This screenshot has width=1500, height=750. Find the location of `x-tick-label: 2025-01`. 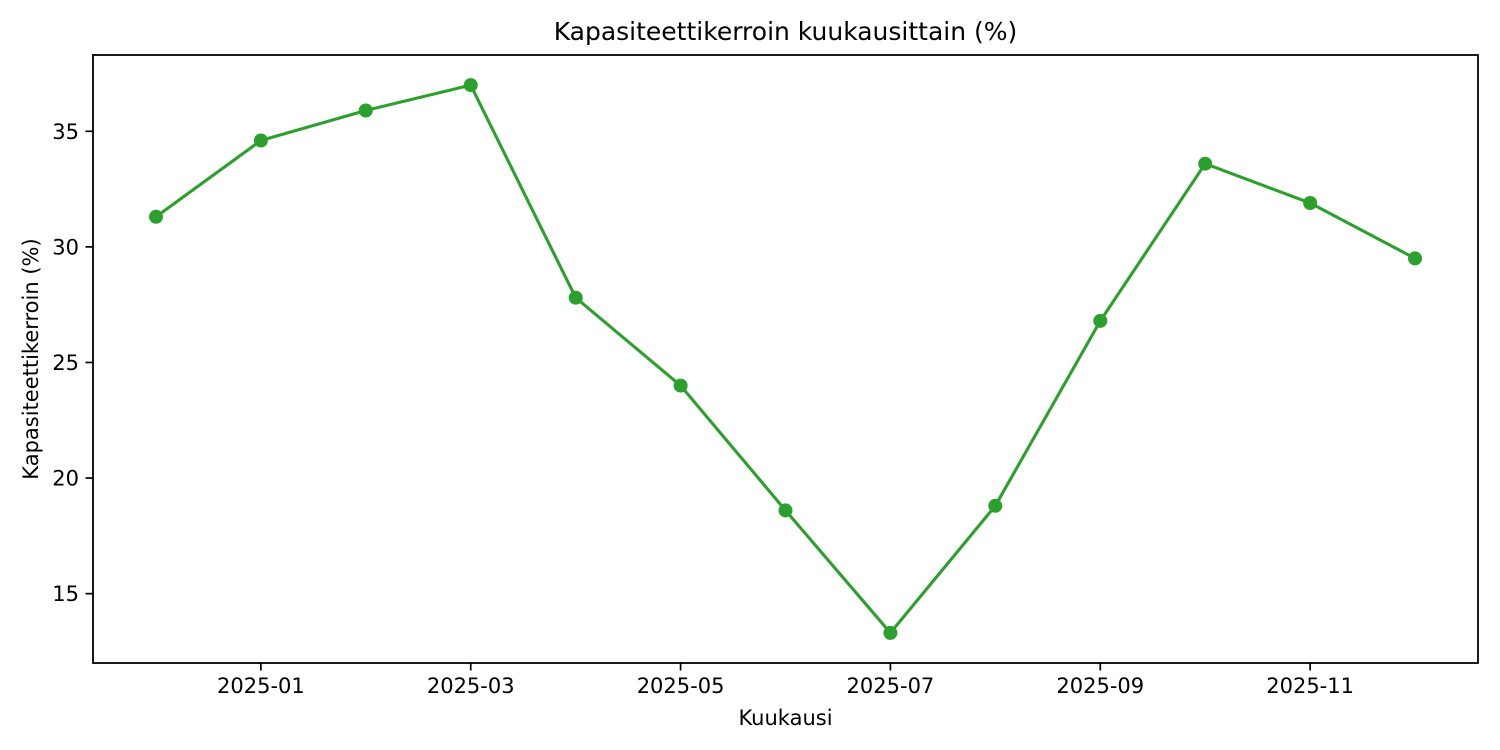

x-tick-label: 2025-01 is located at coordinates (261, 686).